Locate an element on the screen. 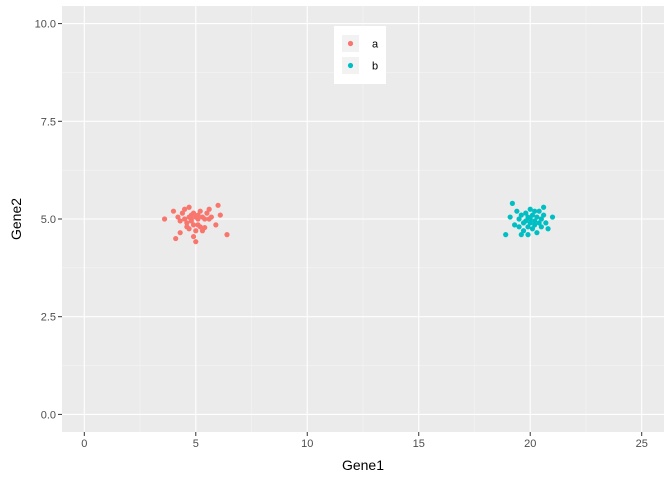 This screenshot has width=672, height=480. legend-label-a: a is located at coordinates (375, 45).